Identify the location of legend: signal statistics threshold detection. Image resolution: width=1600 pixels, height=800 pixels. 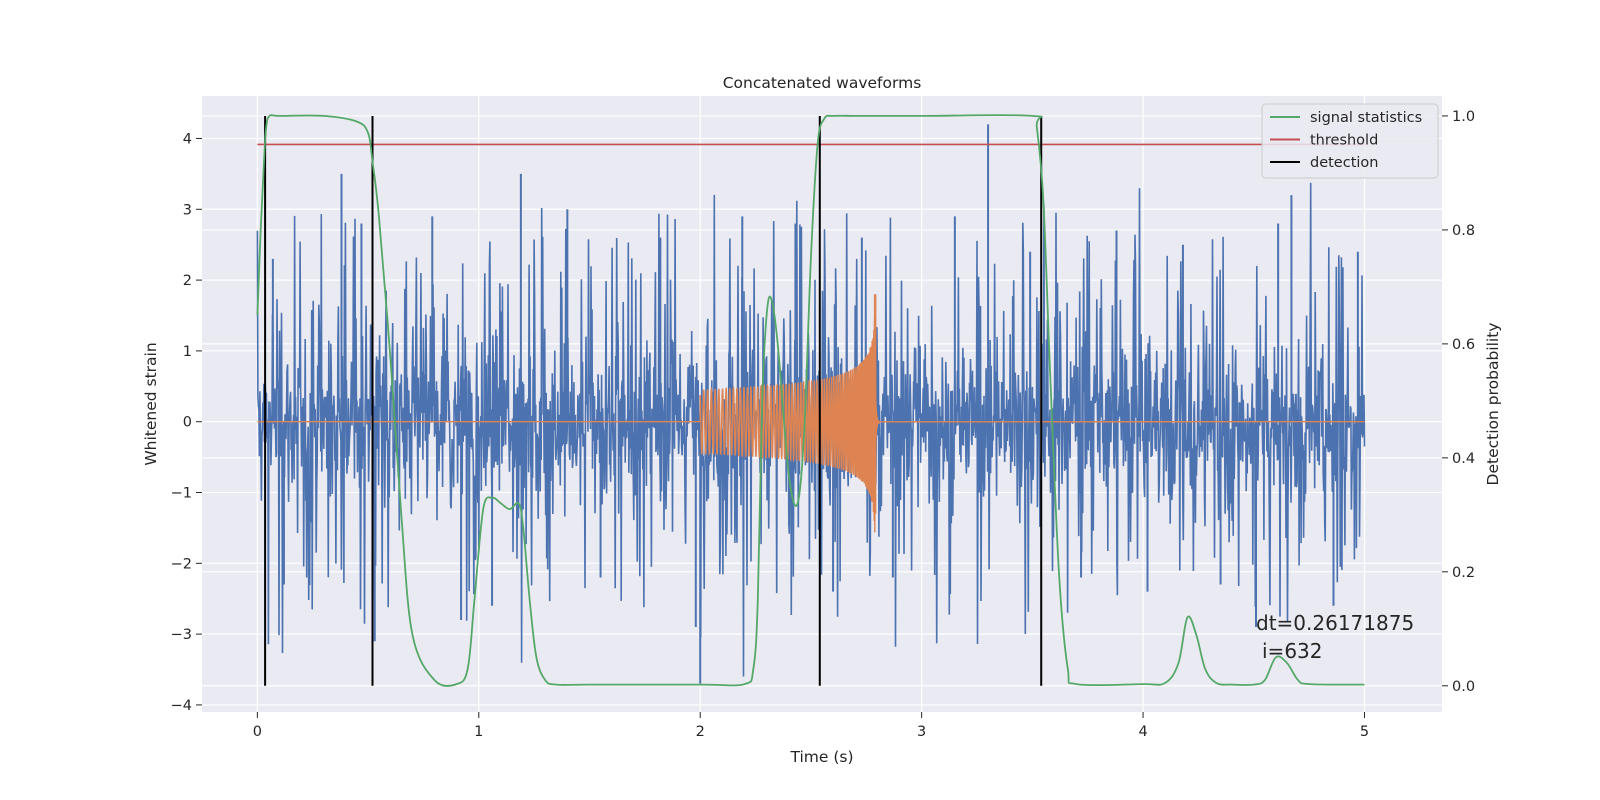
(1350, 141).